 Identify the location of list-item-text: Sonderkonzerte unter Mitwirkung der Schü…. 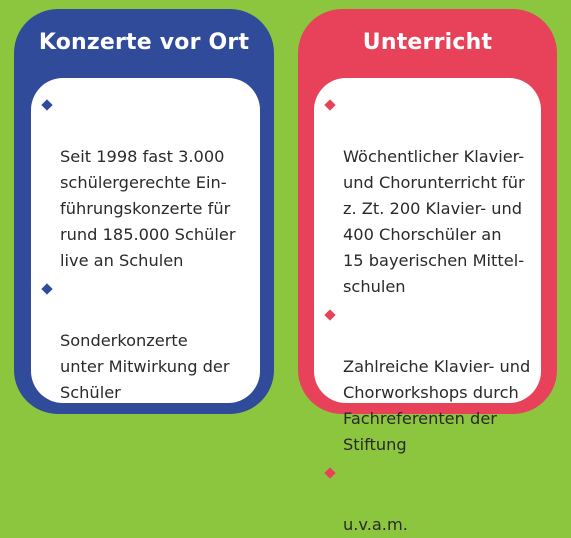
(145, 366).